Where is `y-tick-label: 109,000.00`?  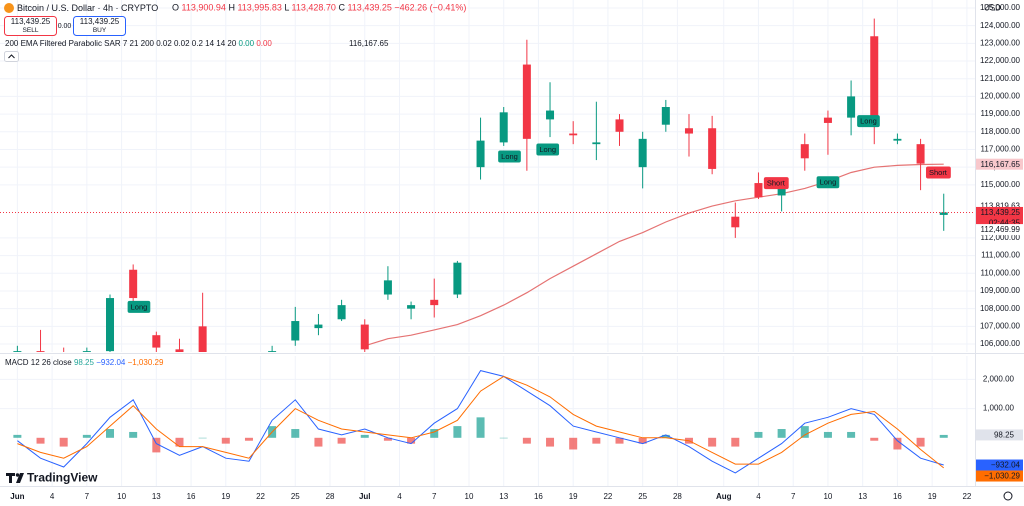
y-tick-label: 109,000.00 is located at coordinates (1000, 290).